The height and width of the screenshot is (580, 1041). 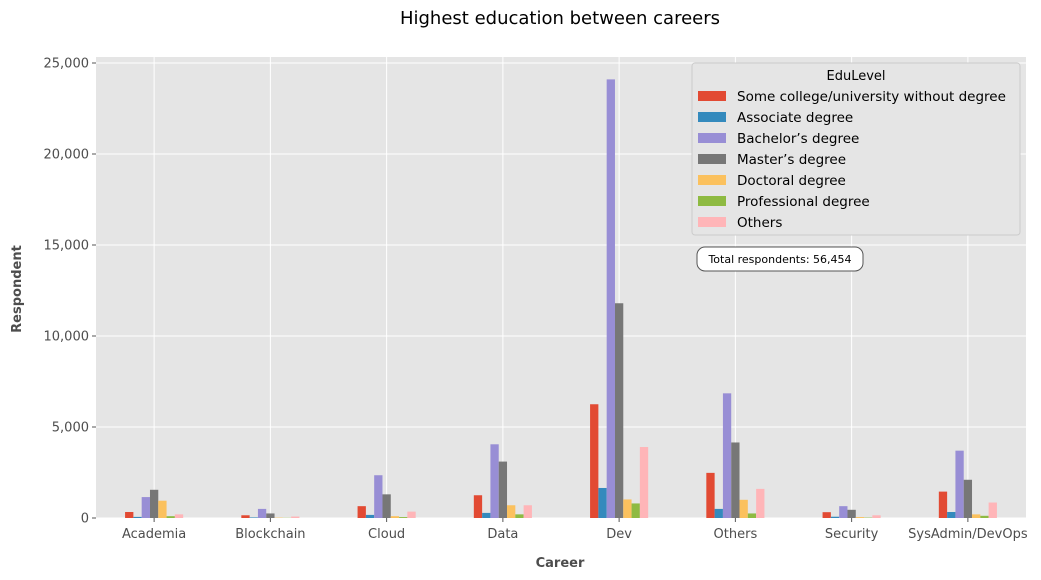 What do you see at coordinates (560, 563) in the screenshot?
I see `x-axis-label: Career` at bounding box center [560, 563].